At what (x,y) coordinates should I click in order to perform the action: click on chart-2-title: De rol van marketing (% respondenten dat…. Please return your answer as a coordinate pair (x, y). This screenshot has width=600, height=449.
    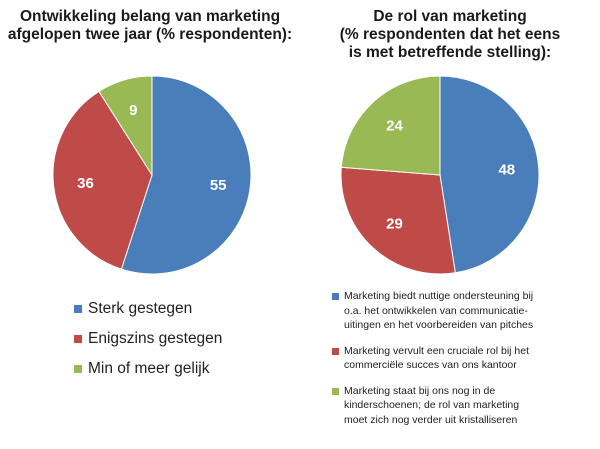
    Looking at the image, I should click on (450, 35).